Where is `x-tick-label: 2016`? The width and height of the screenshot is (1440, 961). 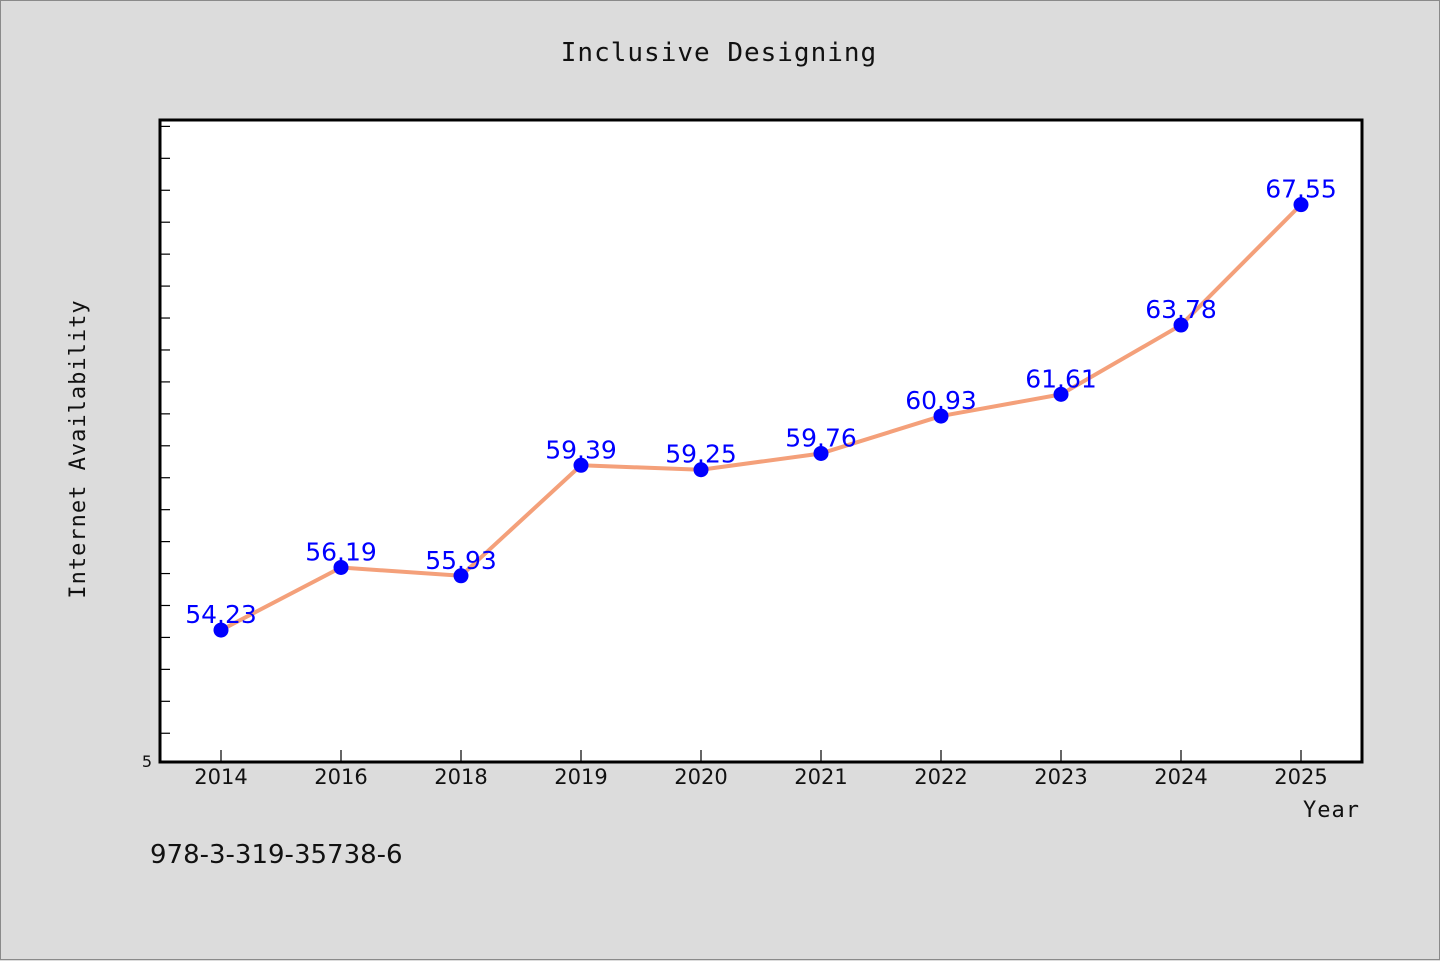 x-tick-label: 2016 is located at coordinates (340, 777).